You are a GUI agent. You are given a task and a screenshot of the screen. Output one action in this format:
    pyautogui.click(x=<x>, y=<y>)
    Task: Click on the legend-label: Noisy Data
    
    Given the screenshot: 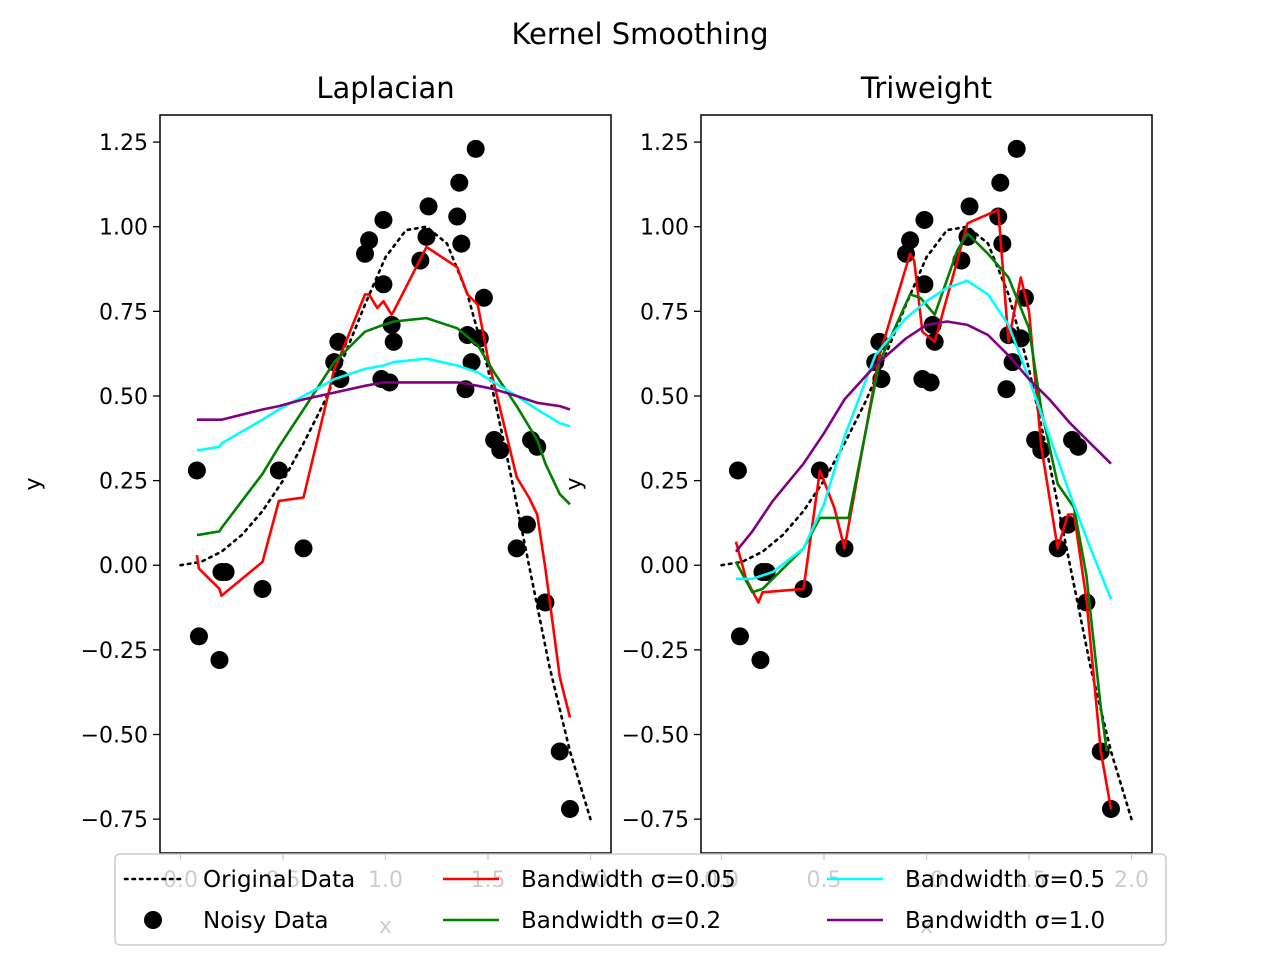 What is the action you would take?
    pyautogui.click(x=266, y=921)
    